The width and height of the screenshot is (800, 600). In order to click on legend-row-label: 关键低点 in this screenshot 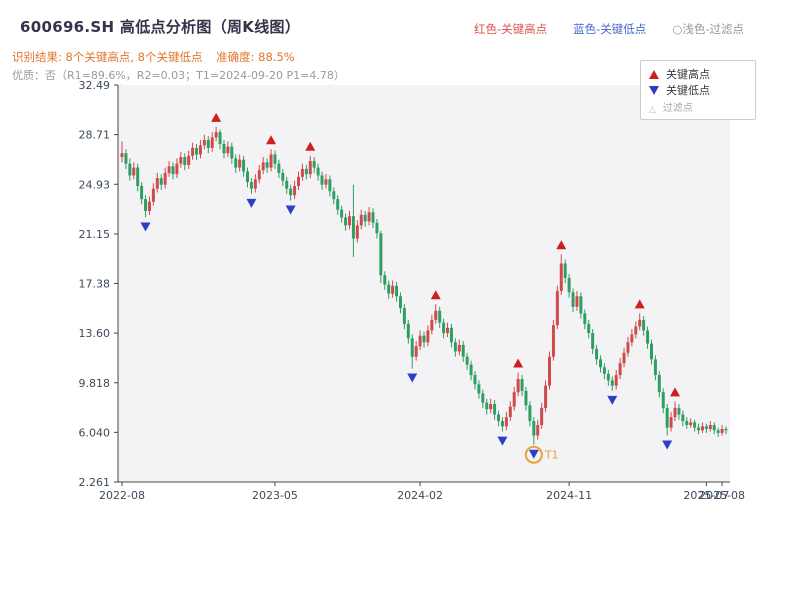, I will do `click(688, 90)`.